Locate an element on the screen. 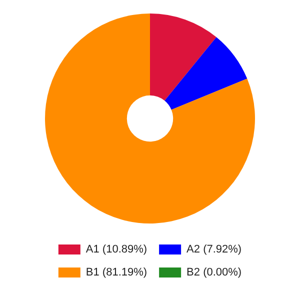 Image resolution: width=300 pixels, height=300 pixels. legend-label: B1 (81.19%) is located at coordinates (117, 272).